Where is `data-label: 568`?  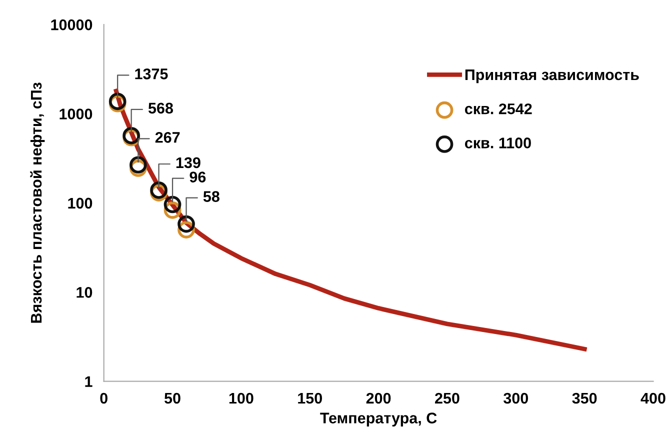 data-label: 568 is located at coordinates (161, 108).